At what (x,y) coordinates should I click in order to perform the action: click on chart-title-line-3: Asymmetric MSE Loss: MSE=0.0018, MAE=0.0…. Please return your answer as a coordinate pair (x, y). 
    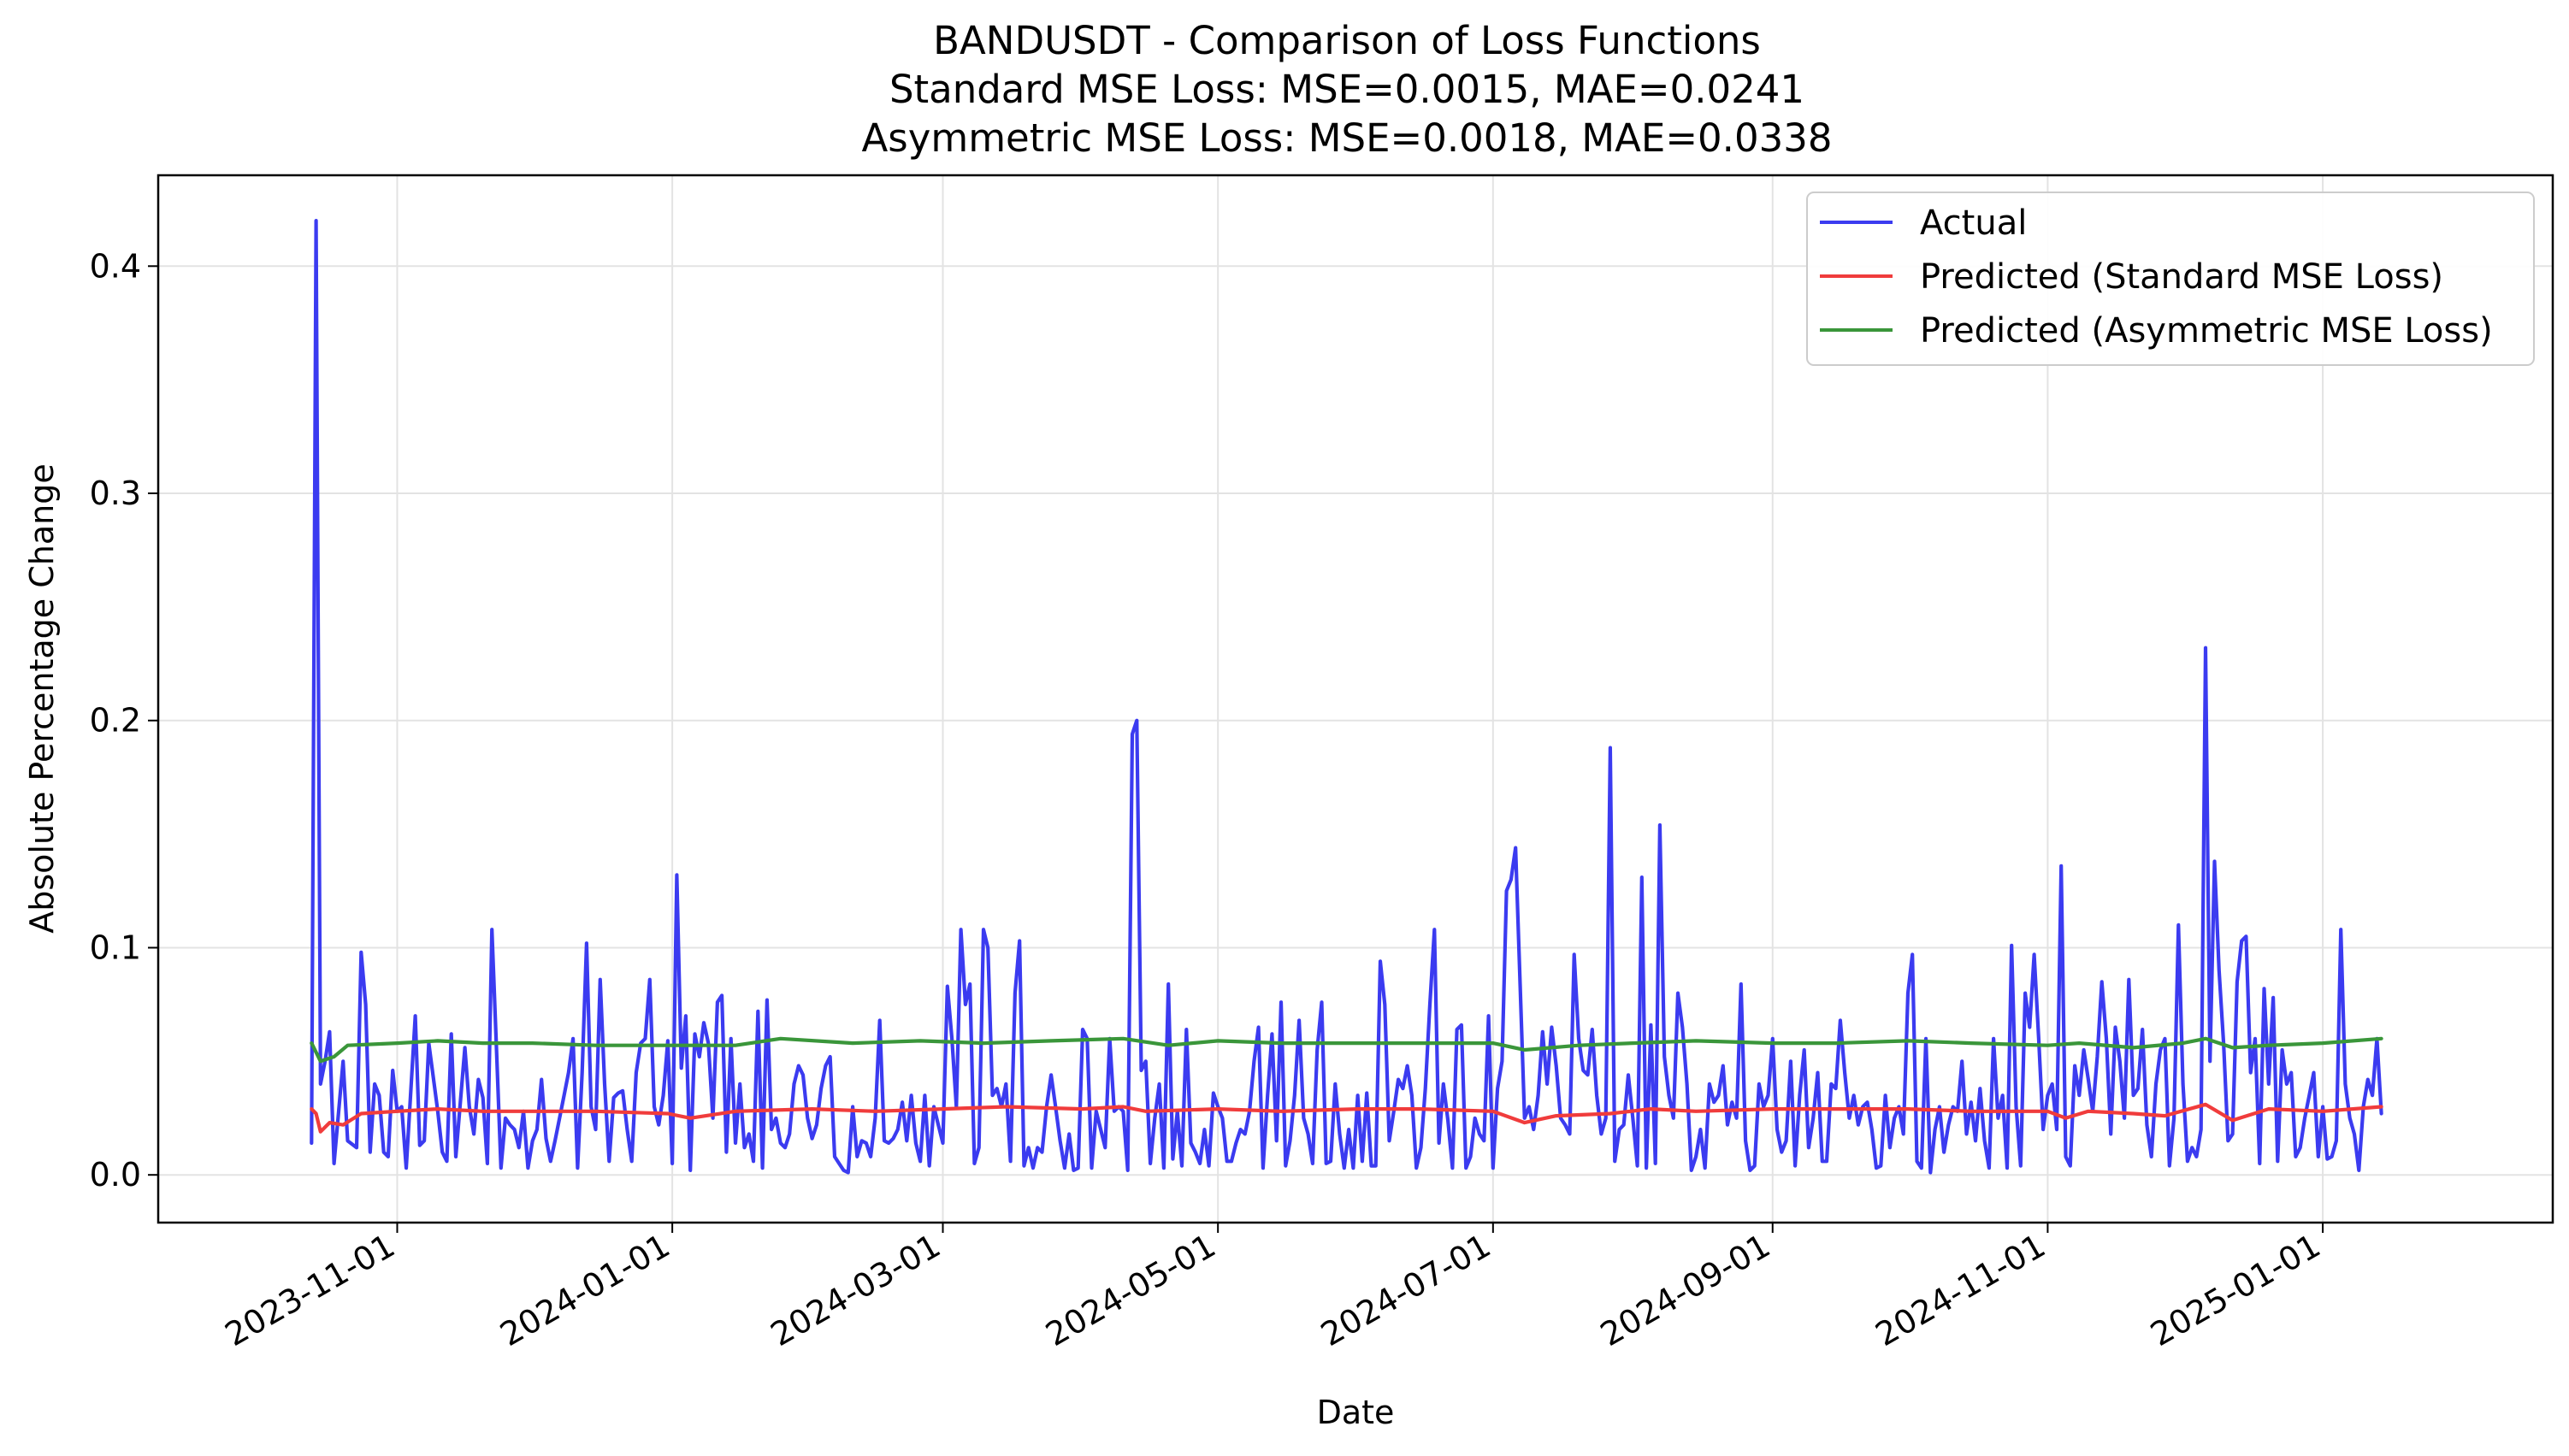
    Looking at the image, I should click on (1347, 138).